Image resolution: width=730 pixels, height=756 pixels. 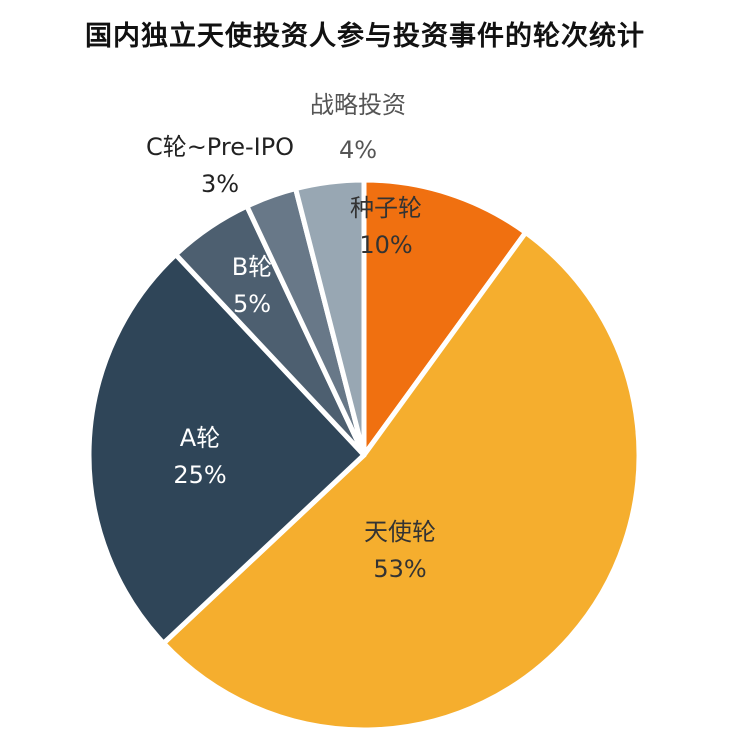 I want to click on slice-percent-label: 3%, so click(x=220, y=184).